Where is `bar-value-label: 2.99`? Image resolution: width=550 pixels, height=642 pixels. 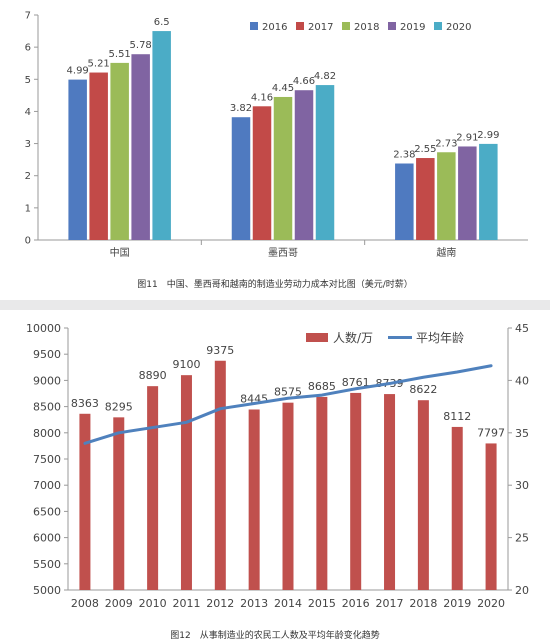 bar-value-label: 2.99 is located at coordinates (488, 135).